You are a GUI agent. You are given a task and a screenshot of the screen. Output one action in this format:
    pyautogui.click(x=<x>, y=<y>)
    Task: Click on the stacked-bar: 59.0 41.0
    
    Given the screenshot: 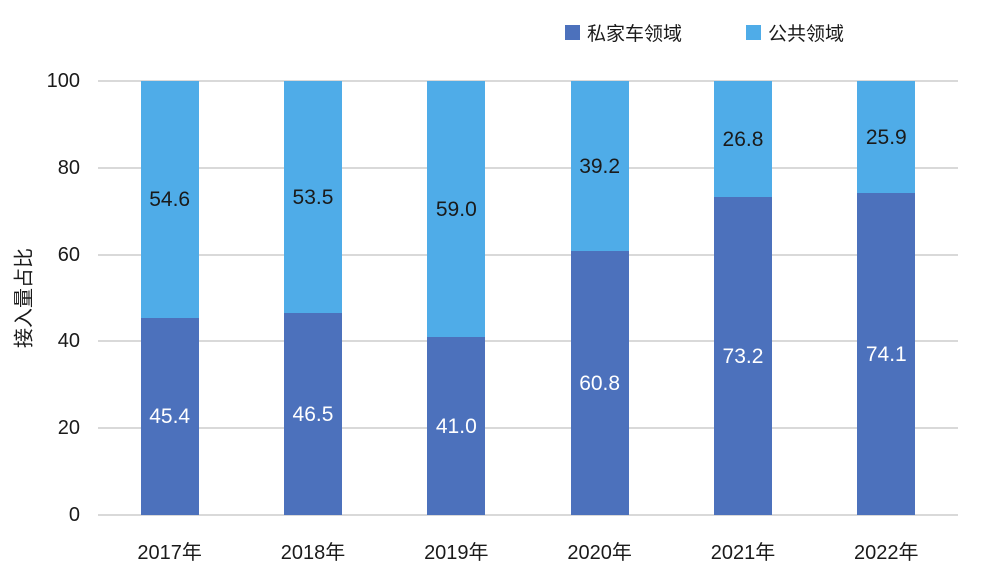 What is the action you would take?
    pyautogui.click(x=456, y=298)
    